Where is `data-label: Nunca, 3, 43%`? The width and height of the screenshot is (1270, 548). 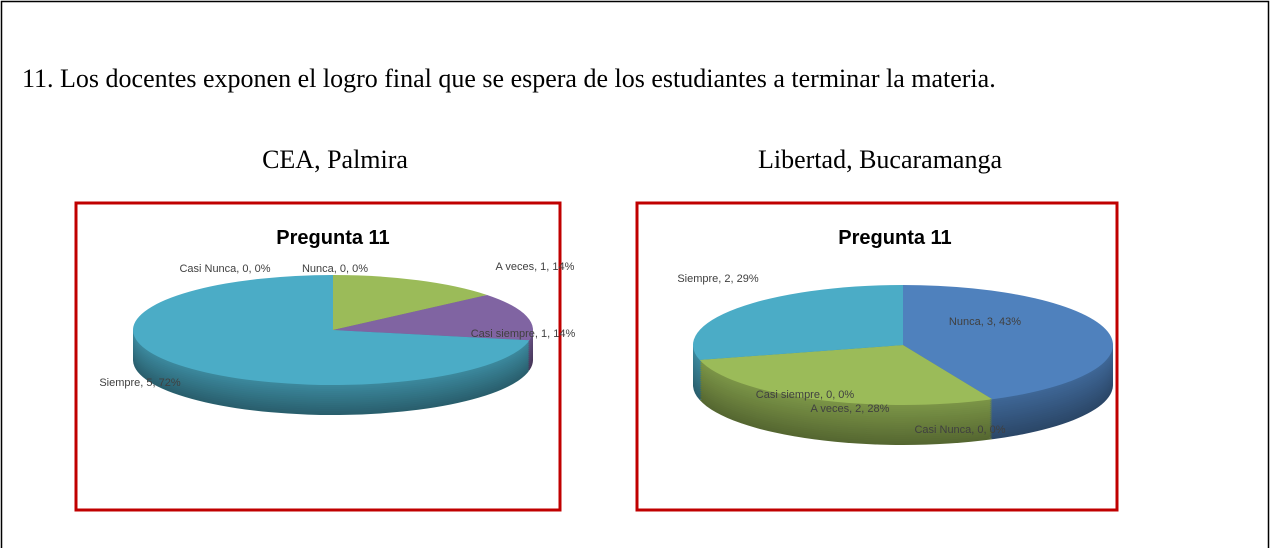
data-label: Nunca, 3, 43% is located at coordinates (985, 322).